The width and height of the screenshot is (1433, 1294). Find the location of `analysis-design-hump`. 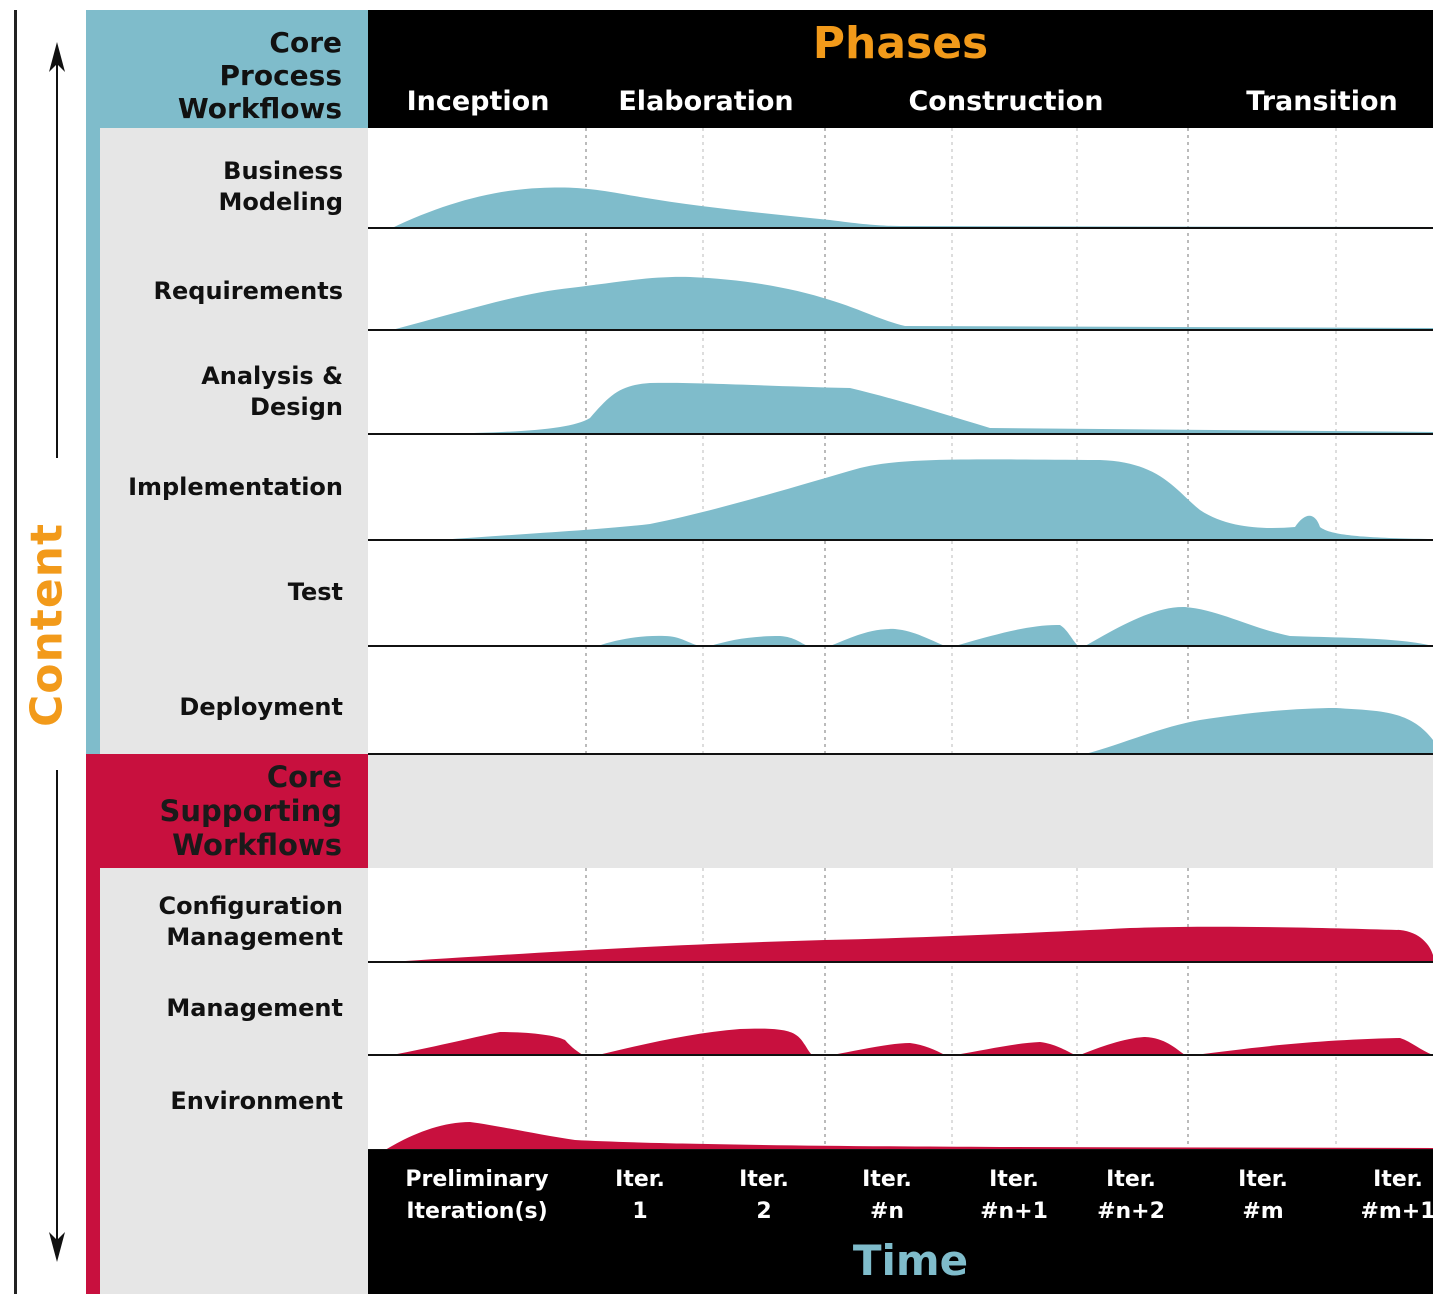

analysis-design-hump is located at coordinates (936, 408).